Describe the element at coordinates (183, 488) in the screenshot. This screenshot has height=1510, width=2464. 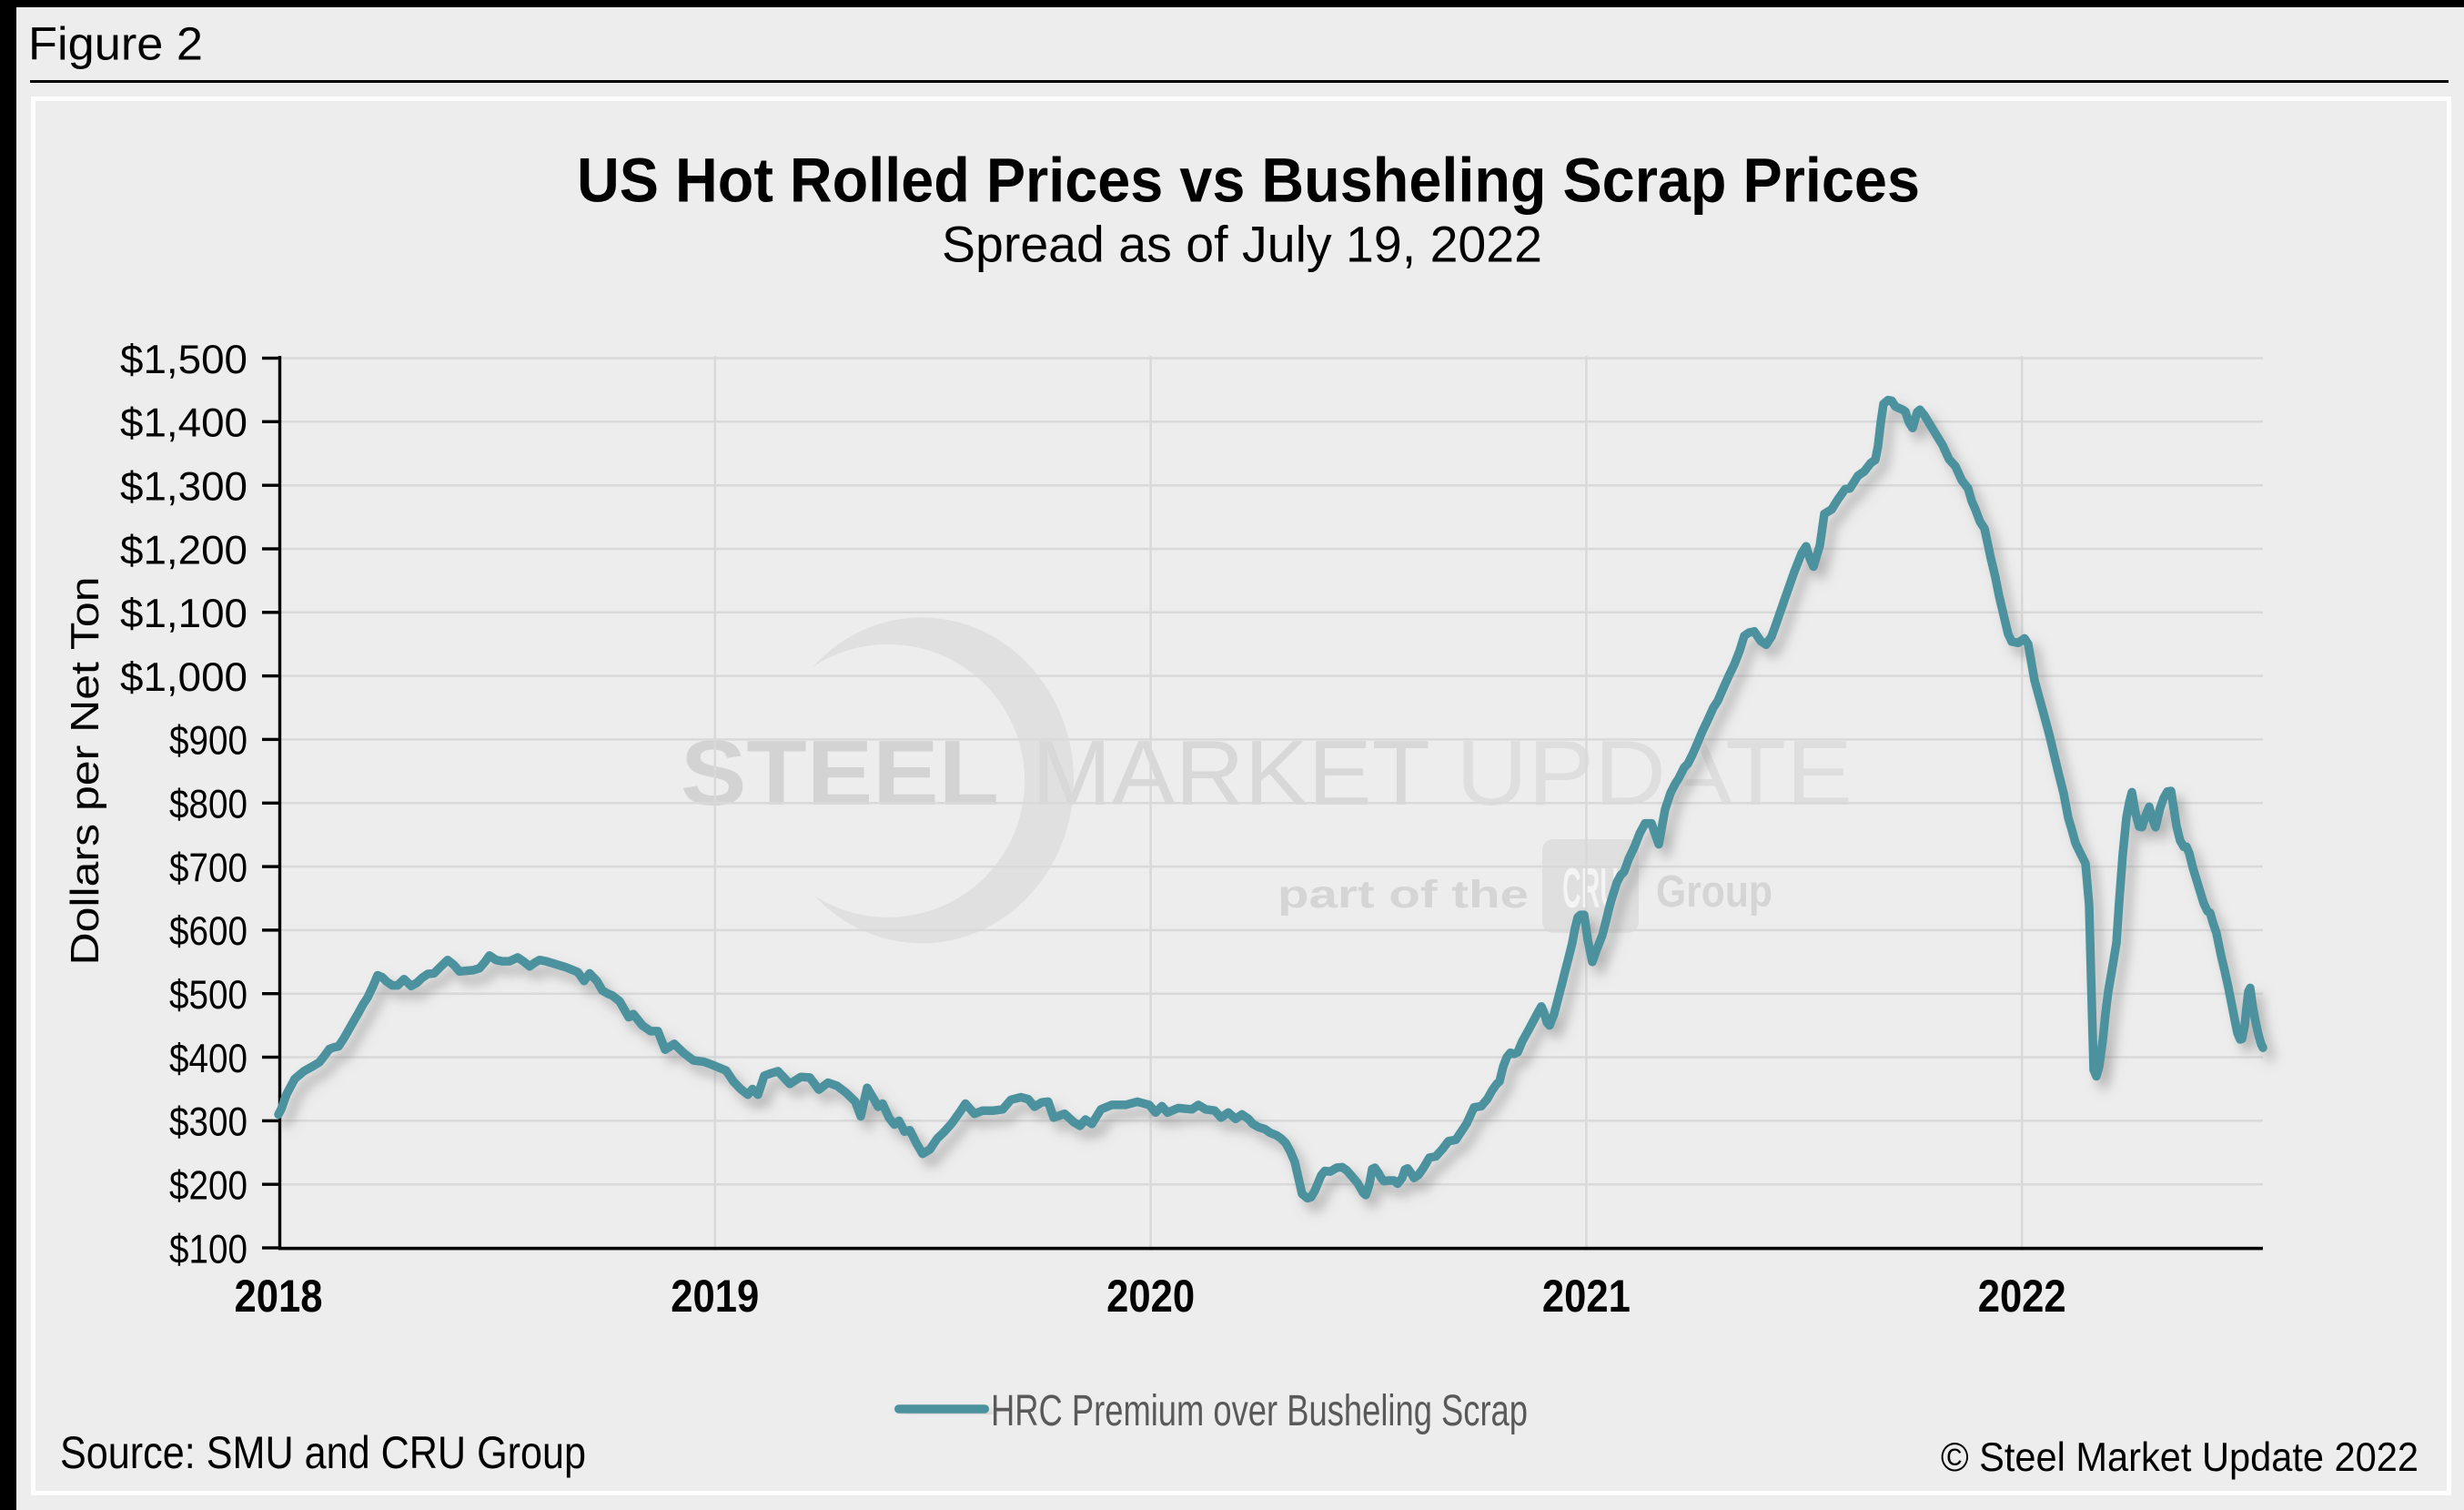
I see `svg-text: $1,300` at that location.